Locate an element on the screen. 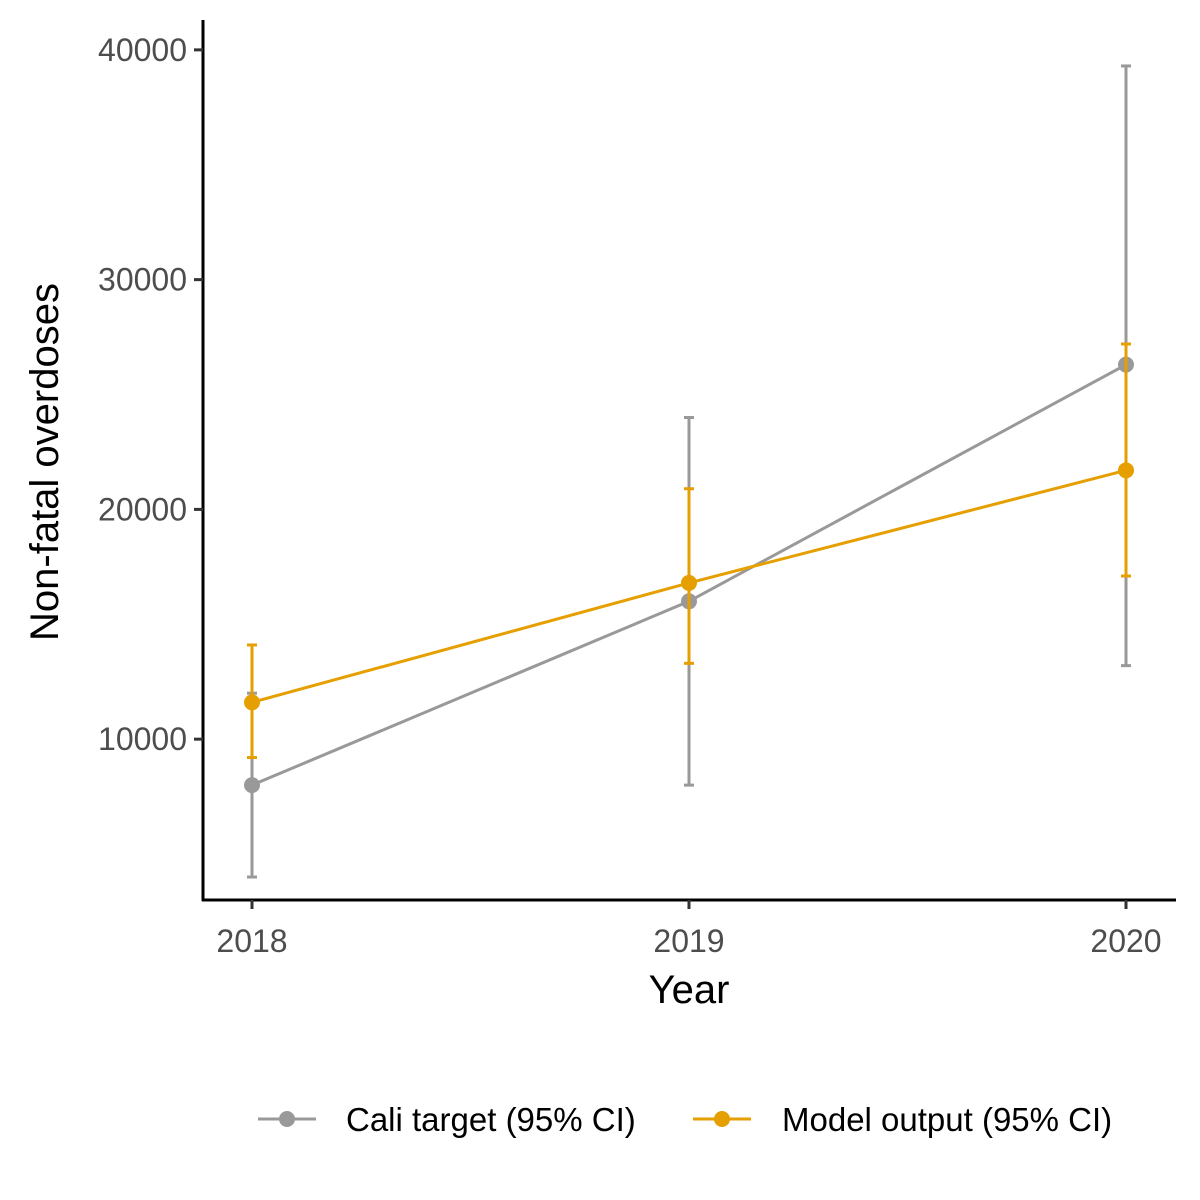  legend-item: Model output (95% CI) is located at coordinates (902, 1119).